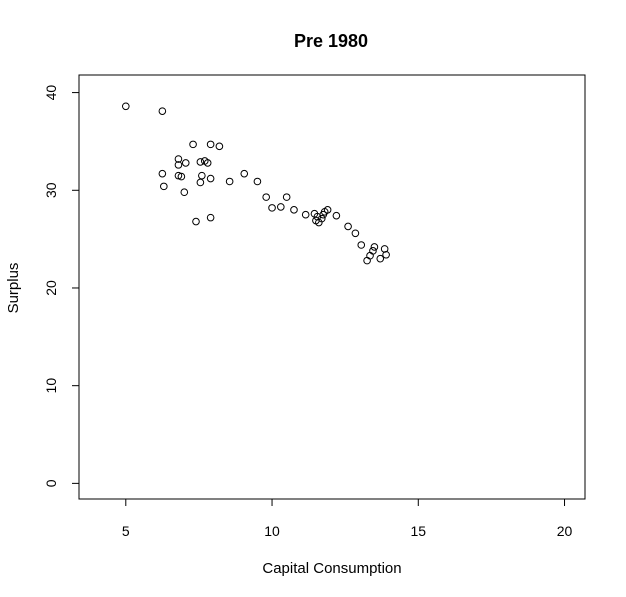  What do you see at coordinates (272, 531) in the screenshot?
I see `x-tick-label: 10` at bounding box center [272, 531].